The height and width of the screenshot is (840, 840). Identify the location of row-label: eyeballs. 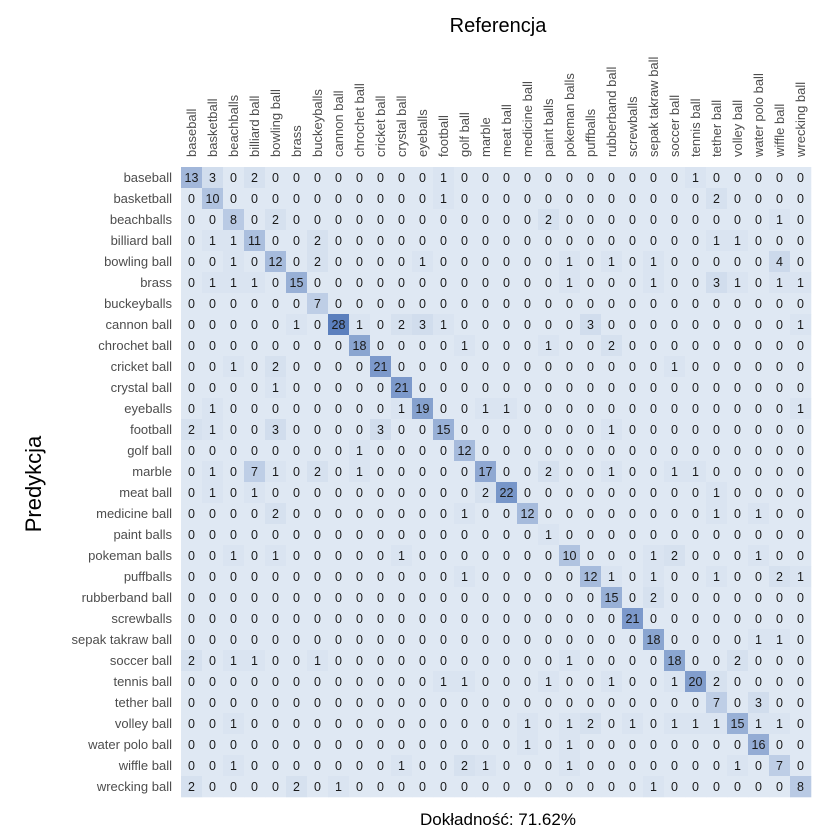
(148, 408).